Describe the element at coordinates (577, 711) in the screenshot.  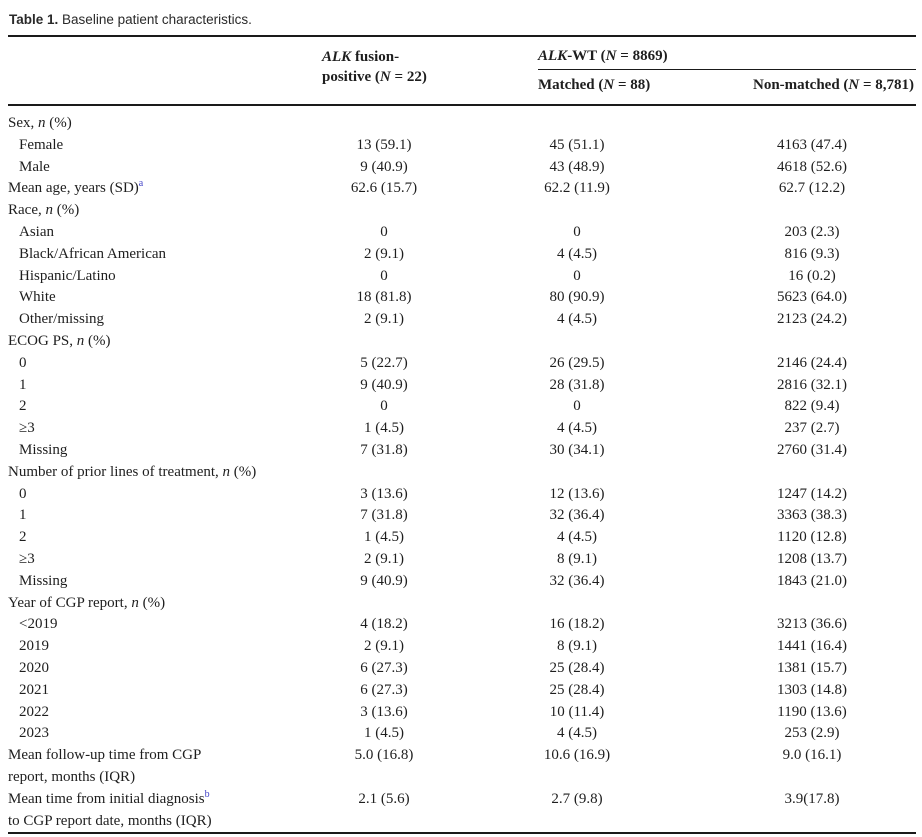
I see `cell-matched: 10 (11.4)` at that location.